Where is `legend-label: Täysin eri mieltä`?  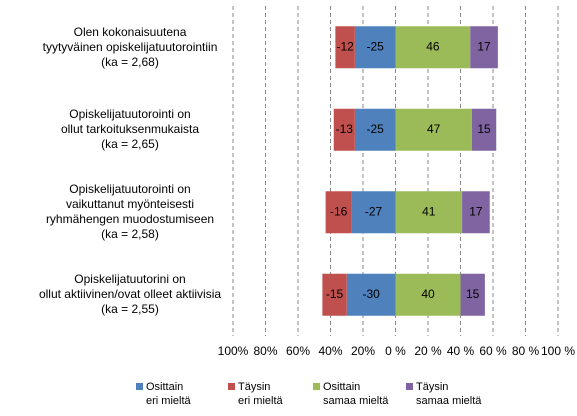 legend-label: Täysin eri mieltä is located at coordinates (260, 394).